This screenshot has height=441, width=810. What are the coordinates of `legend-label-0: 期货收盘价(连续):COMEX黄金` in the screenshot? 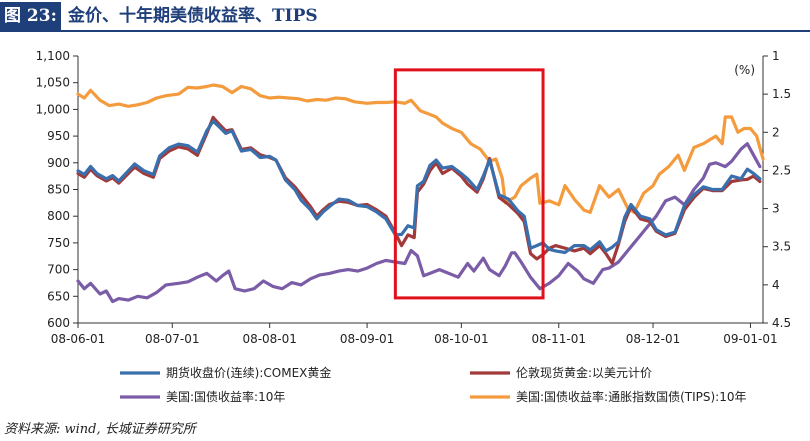 It's located at (248, 372).